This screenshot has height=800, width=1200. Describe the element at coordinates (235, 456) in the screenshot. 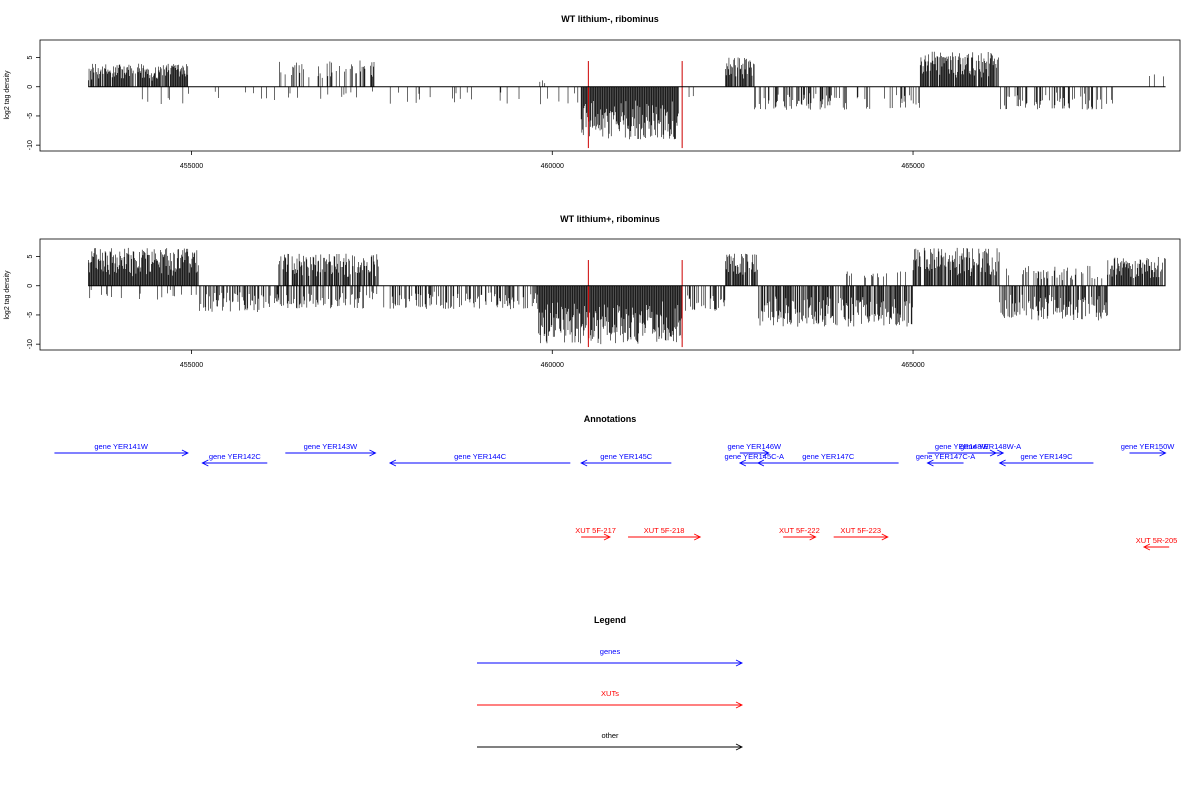

I see `feature-label: gene YER142C` at that location.